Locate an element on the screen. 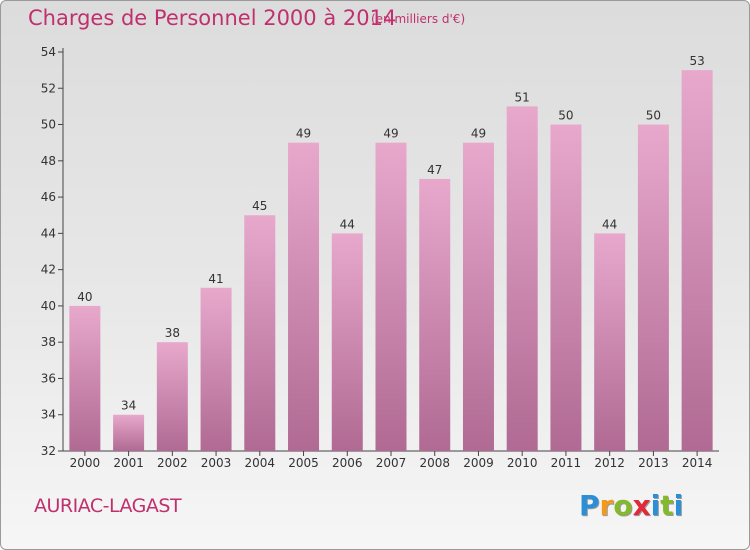 Image resolution: width=750 pixels, height=550 pixels. y-tick-label: 36 is located at coordinates (48, 378).